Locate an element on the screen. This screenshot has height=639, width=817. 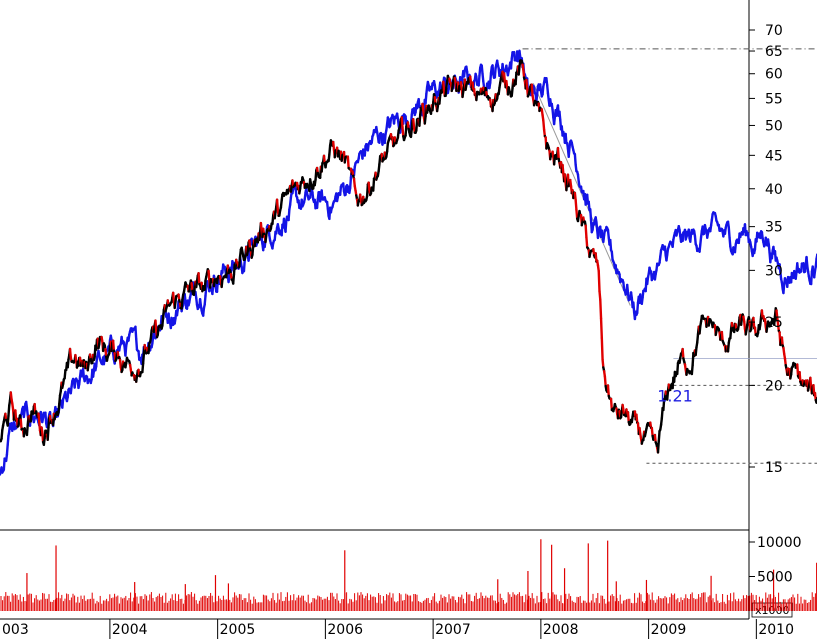
volume-axis-ticks: 5000 10000 is located at coordinates (775, 560).